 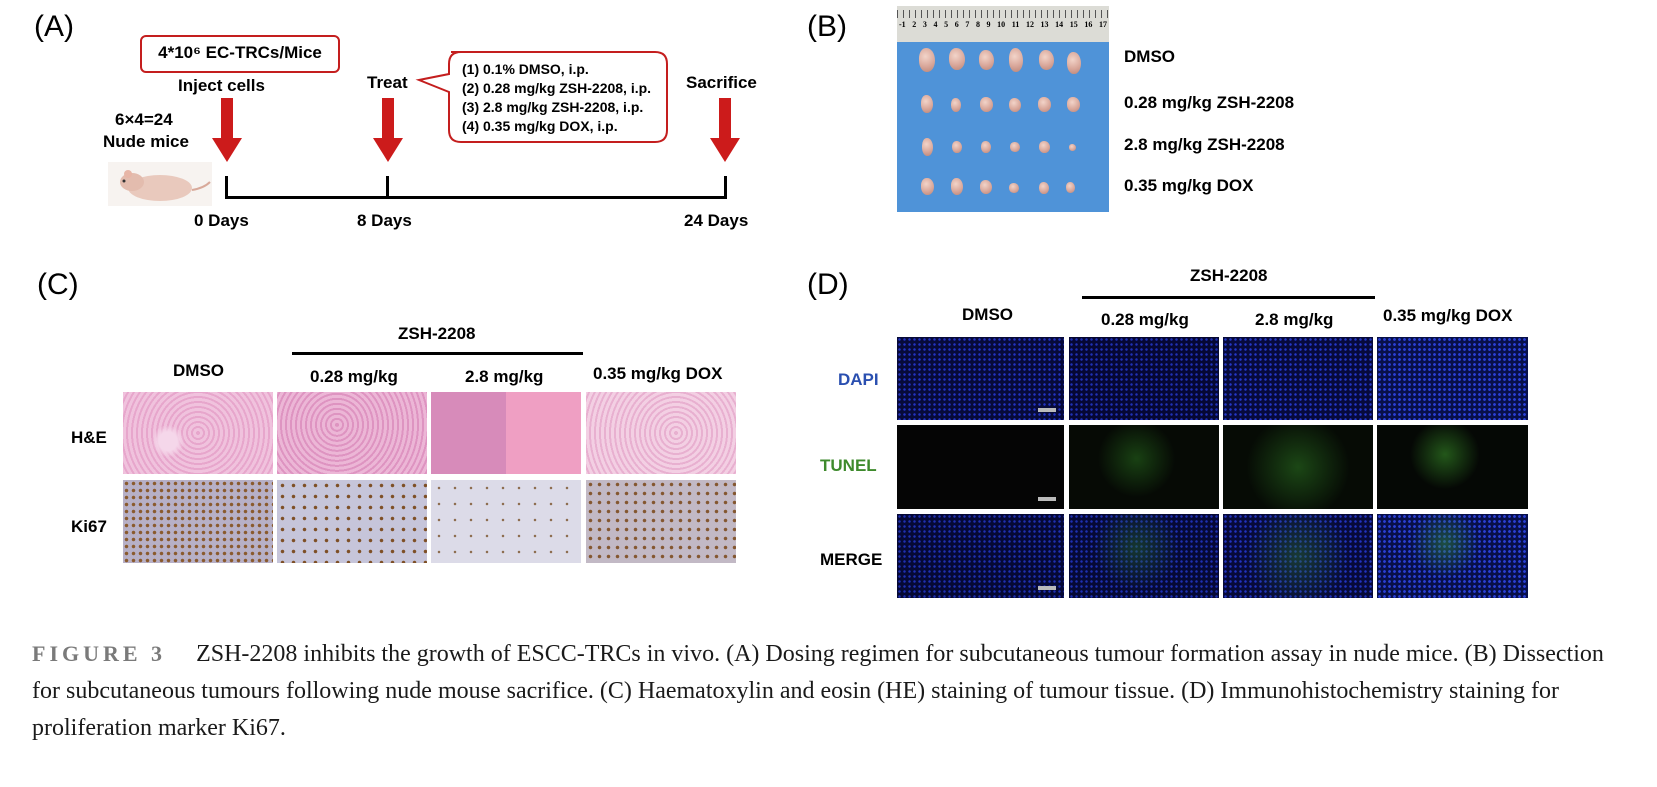 What do you see at coordinates (221, 85) in the screenshot?
I see `inject-label: Inject cells` at bounding box center [221, 85].